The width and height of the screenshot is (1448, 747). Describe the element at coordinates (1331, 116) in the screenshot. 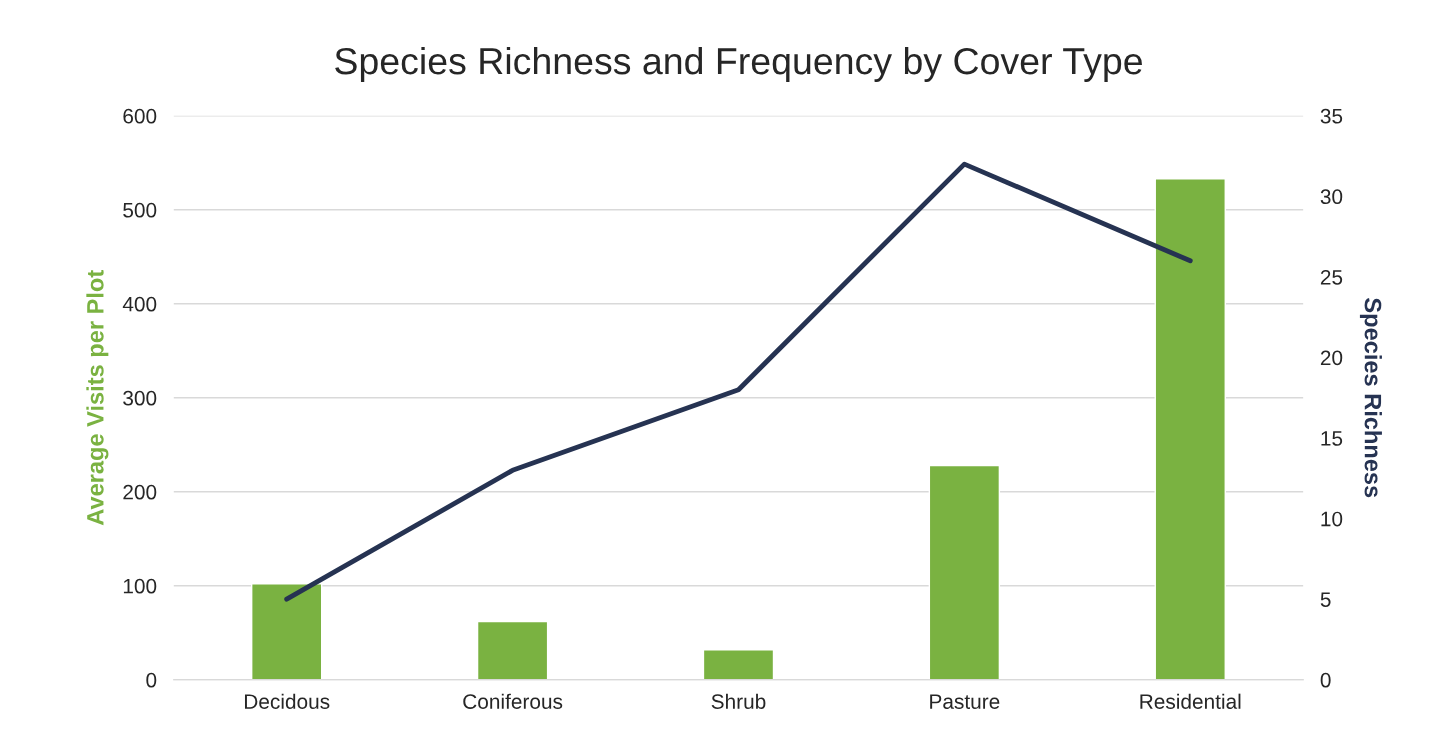

I see `y2-tick-label: 35` at that location.